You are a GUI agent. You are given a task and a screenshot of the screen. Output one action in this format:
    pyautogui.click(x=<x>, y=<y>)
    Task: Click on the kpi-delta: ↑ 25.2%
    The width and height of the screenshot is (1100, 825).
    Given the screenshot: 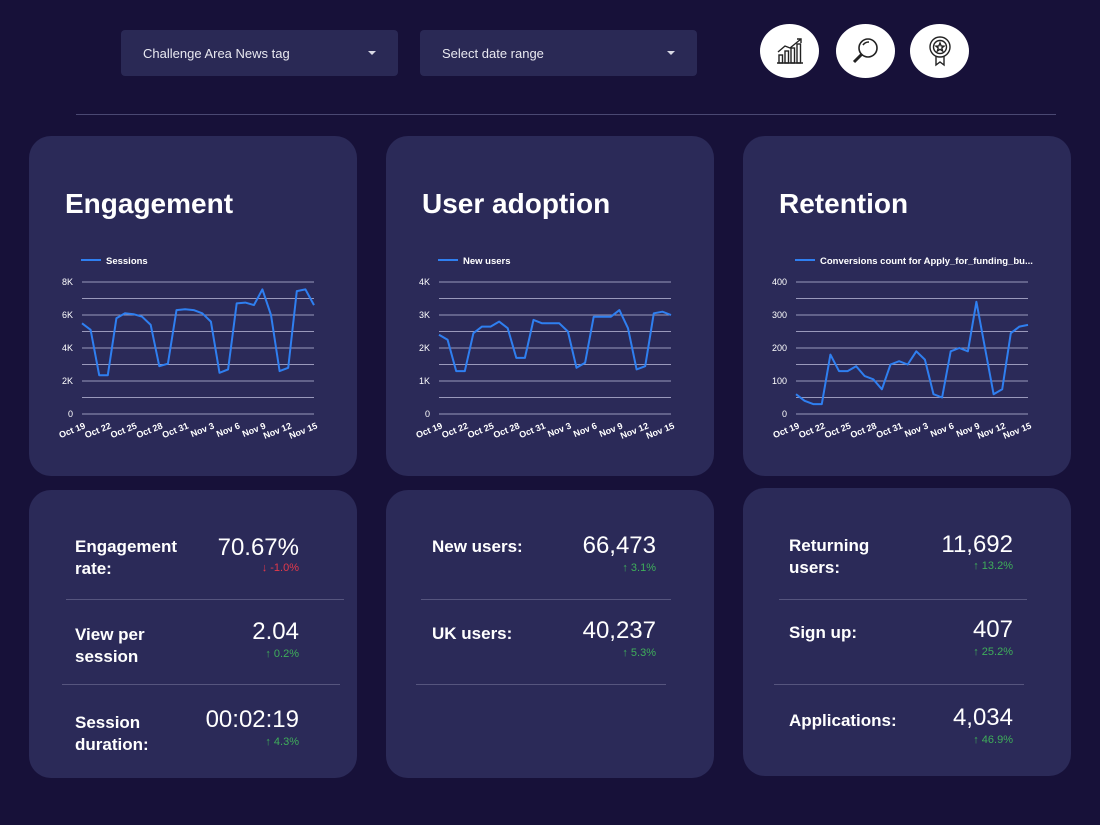 What is the action you would take?
    pyautogui.click(x=993, y=652)
    